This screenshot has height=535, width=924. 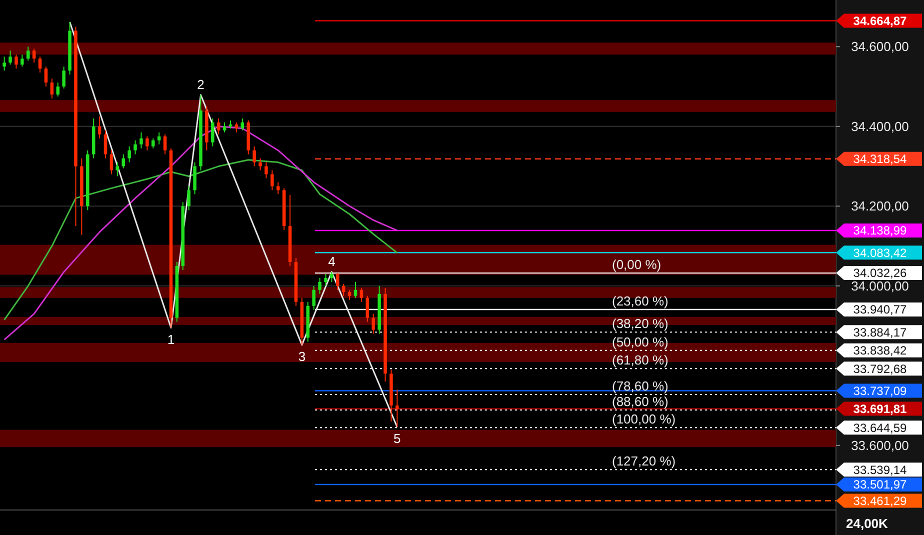 I want to click on annotation: (23,60 %), so click(x=640, y=301).